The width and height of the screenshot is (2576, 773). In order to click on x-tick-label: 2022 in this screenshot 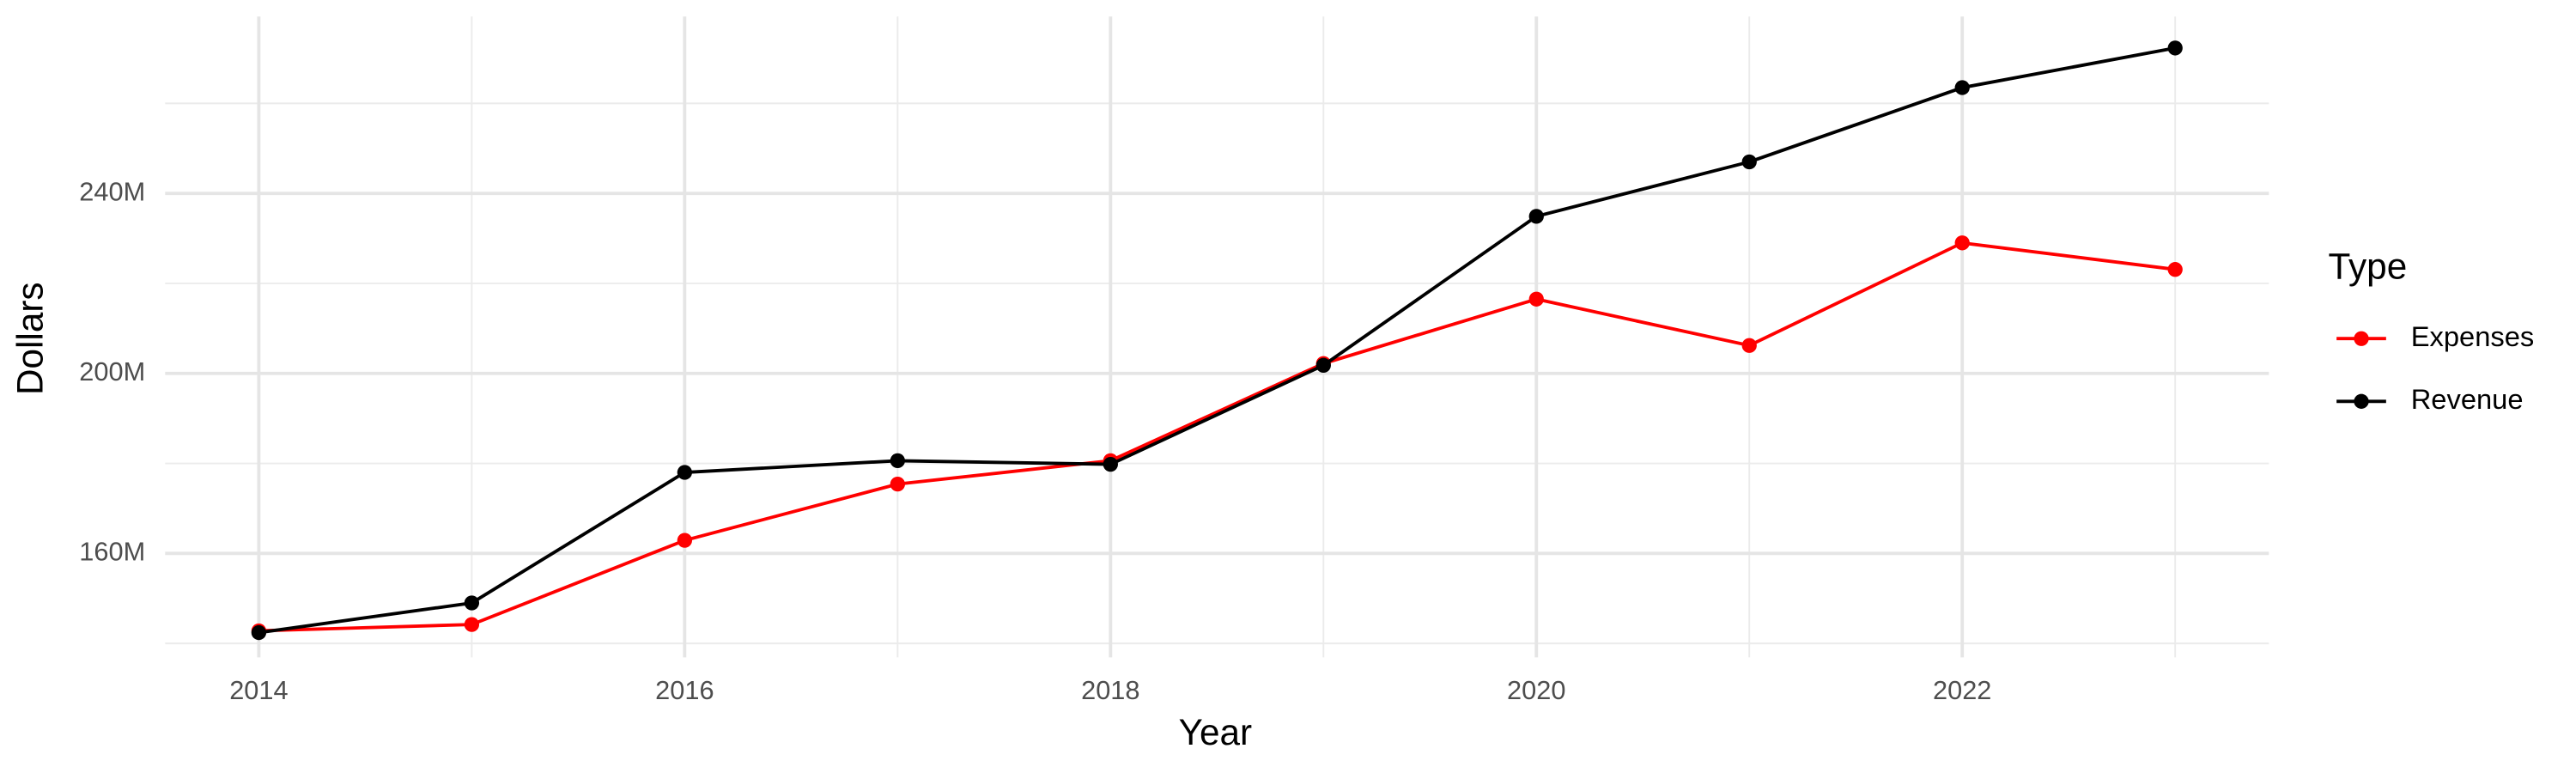, I will do `click(1962, 690)`.